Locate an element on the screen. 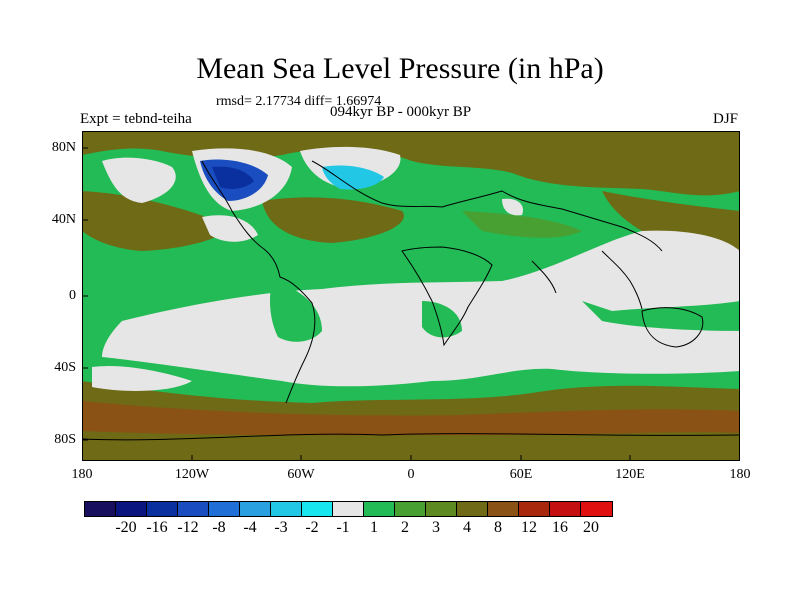  colorbar-label: -16 is located at coordinates (157, 527).